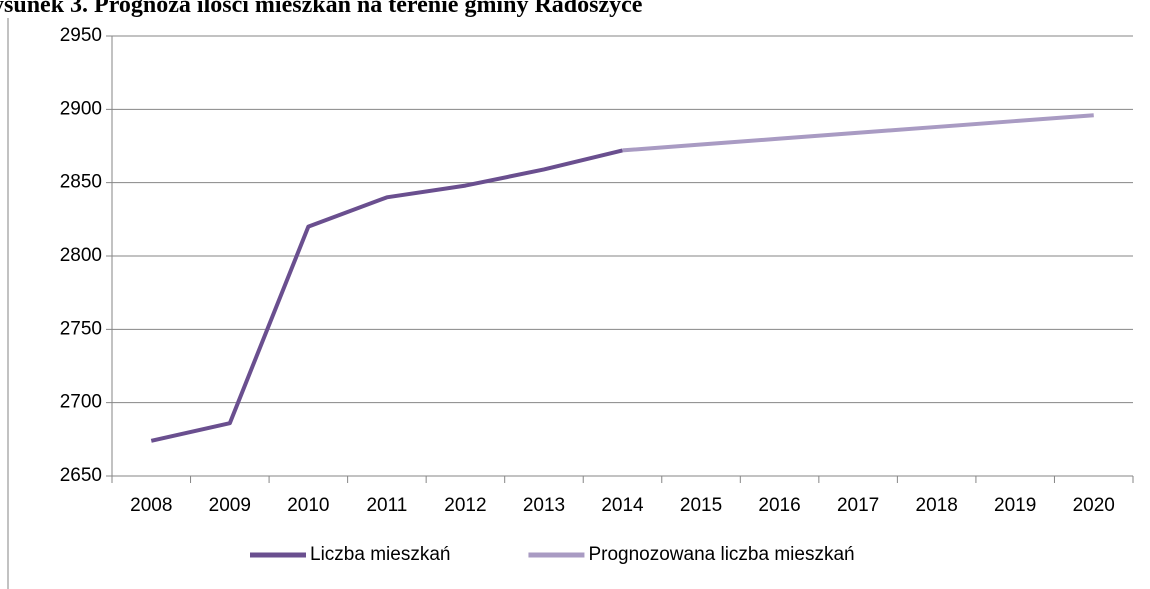  What do you see at coordinates (465, 505) in the screenshot?
I see `x-tick-label: 2012` at bounding box center [465, 505].